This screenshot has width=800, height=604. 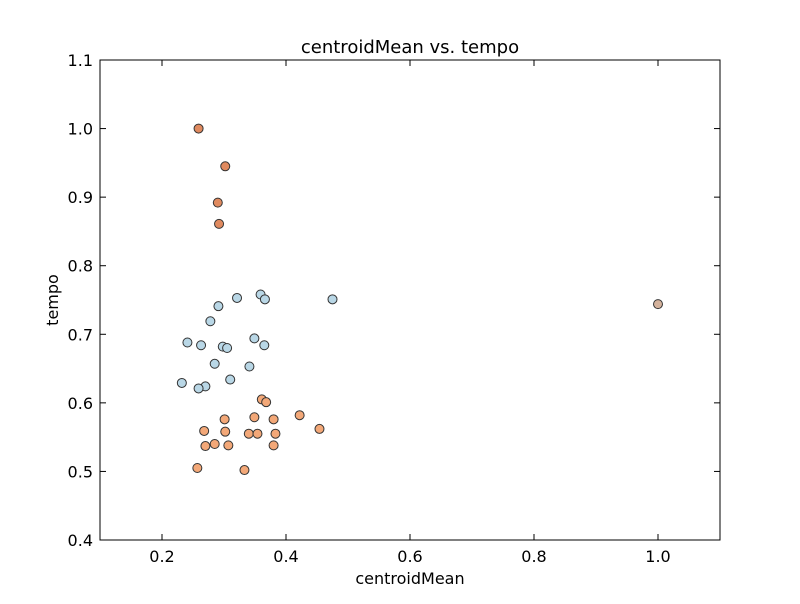 I want to click on x-tick-label: 1.0, so click(x=657, y=556).